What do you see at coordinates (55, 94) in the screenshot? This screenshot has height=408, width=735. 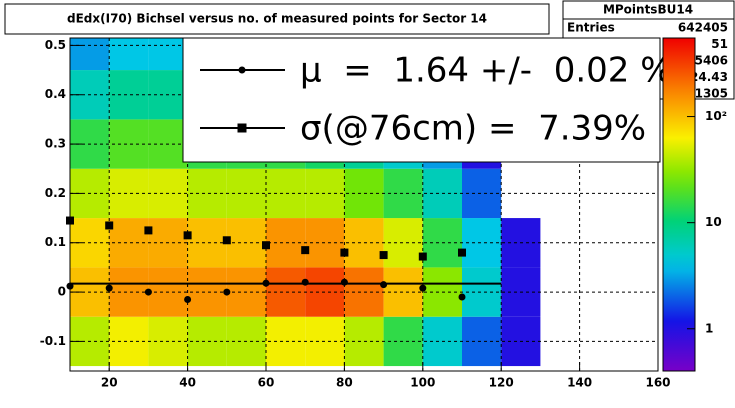 I see `y-tick-label: 0.4` at bounding box center [55, 94].